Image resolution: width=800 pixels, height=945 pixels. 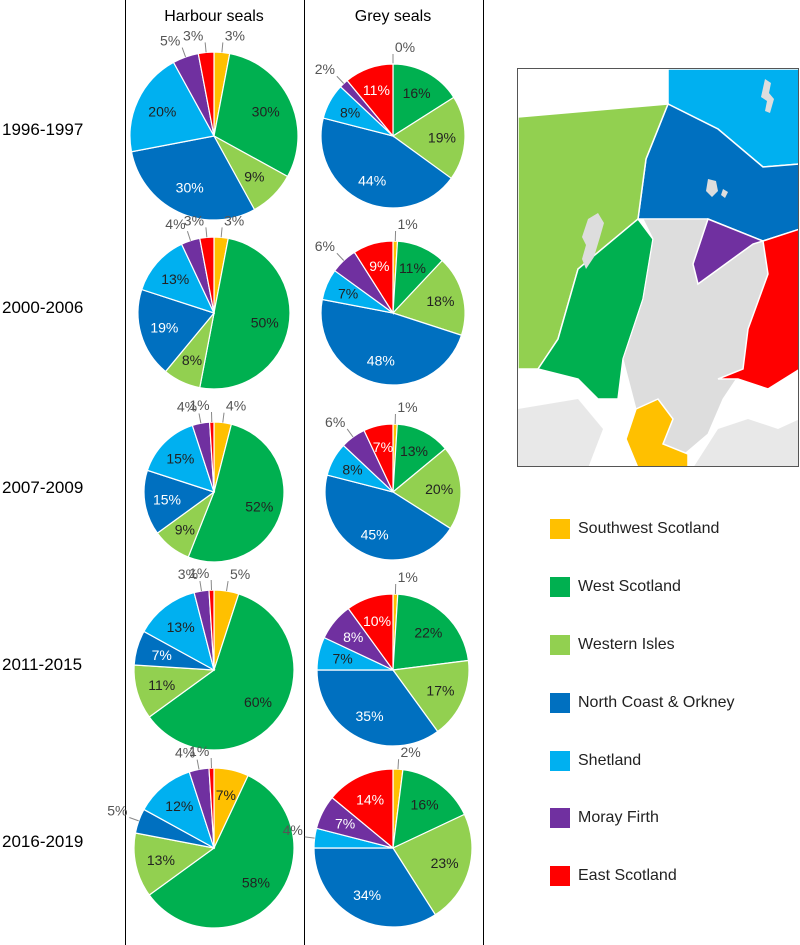 I want to click on pie-leader-grey-5-shetland, so click(x=309, y=837).